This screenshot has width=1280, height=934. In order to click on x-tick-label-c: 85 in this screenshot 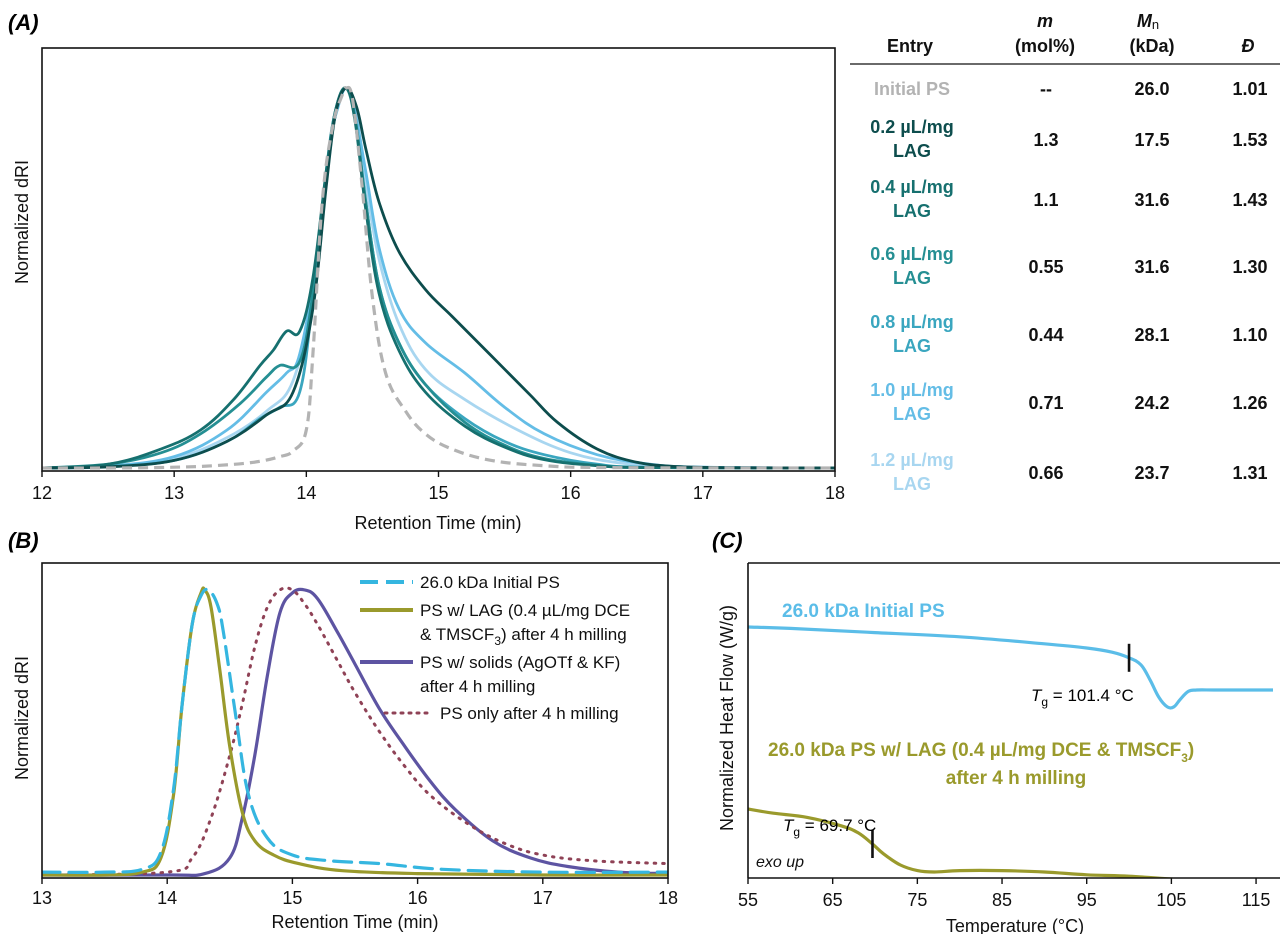, I will do `click(1002, 900)`.